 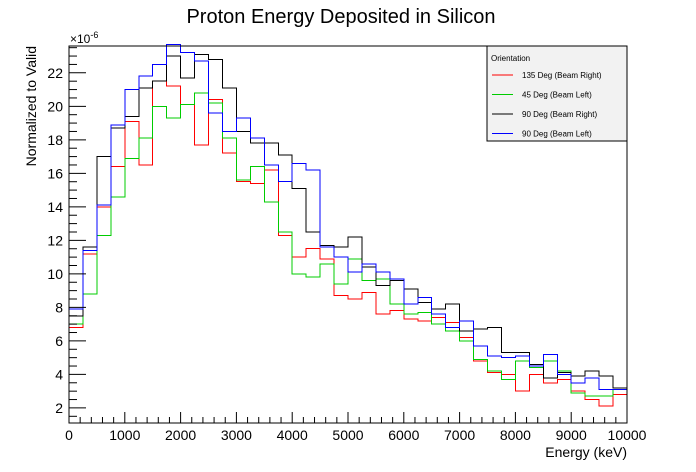 What do you see at coordinates (340, 17) in the screenshot?
I see `chart-title: Proton Energy Deposited in Silicon` at bounding box center [340, 17].